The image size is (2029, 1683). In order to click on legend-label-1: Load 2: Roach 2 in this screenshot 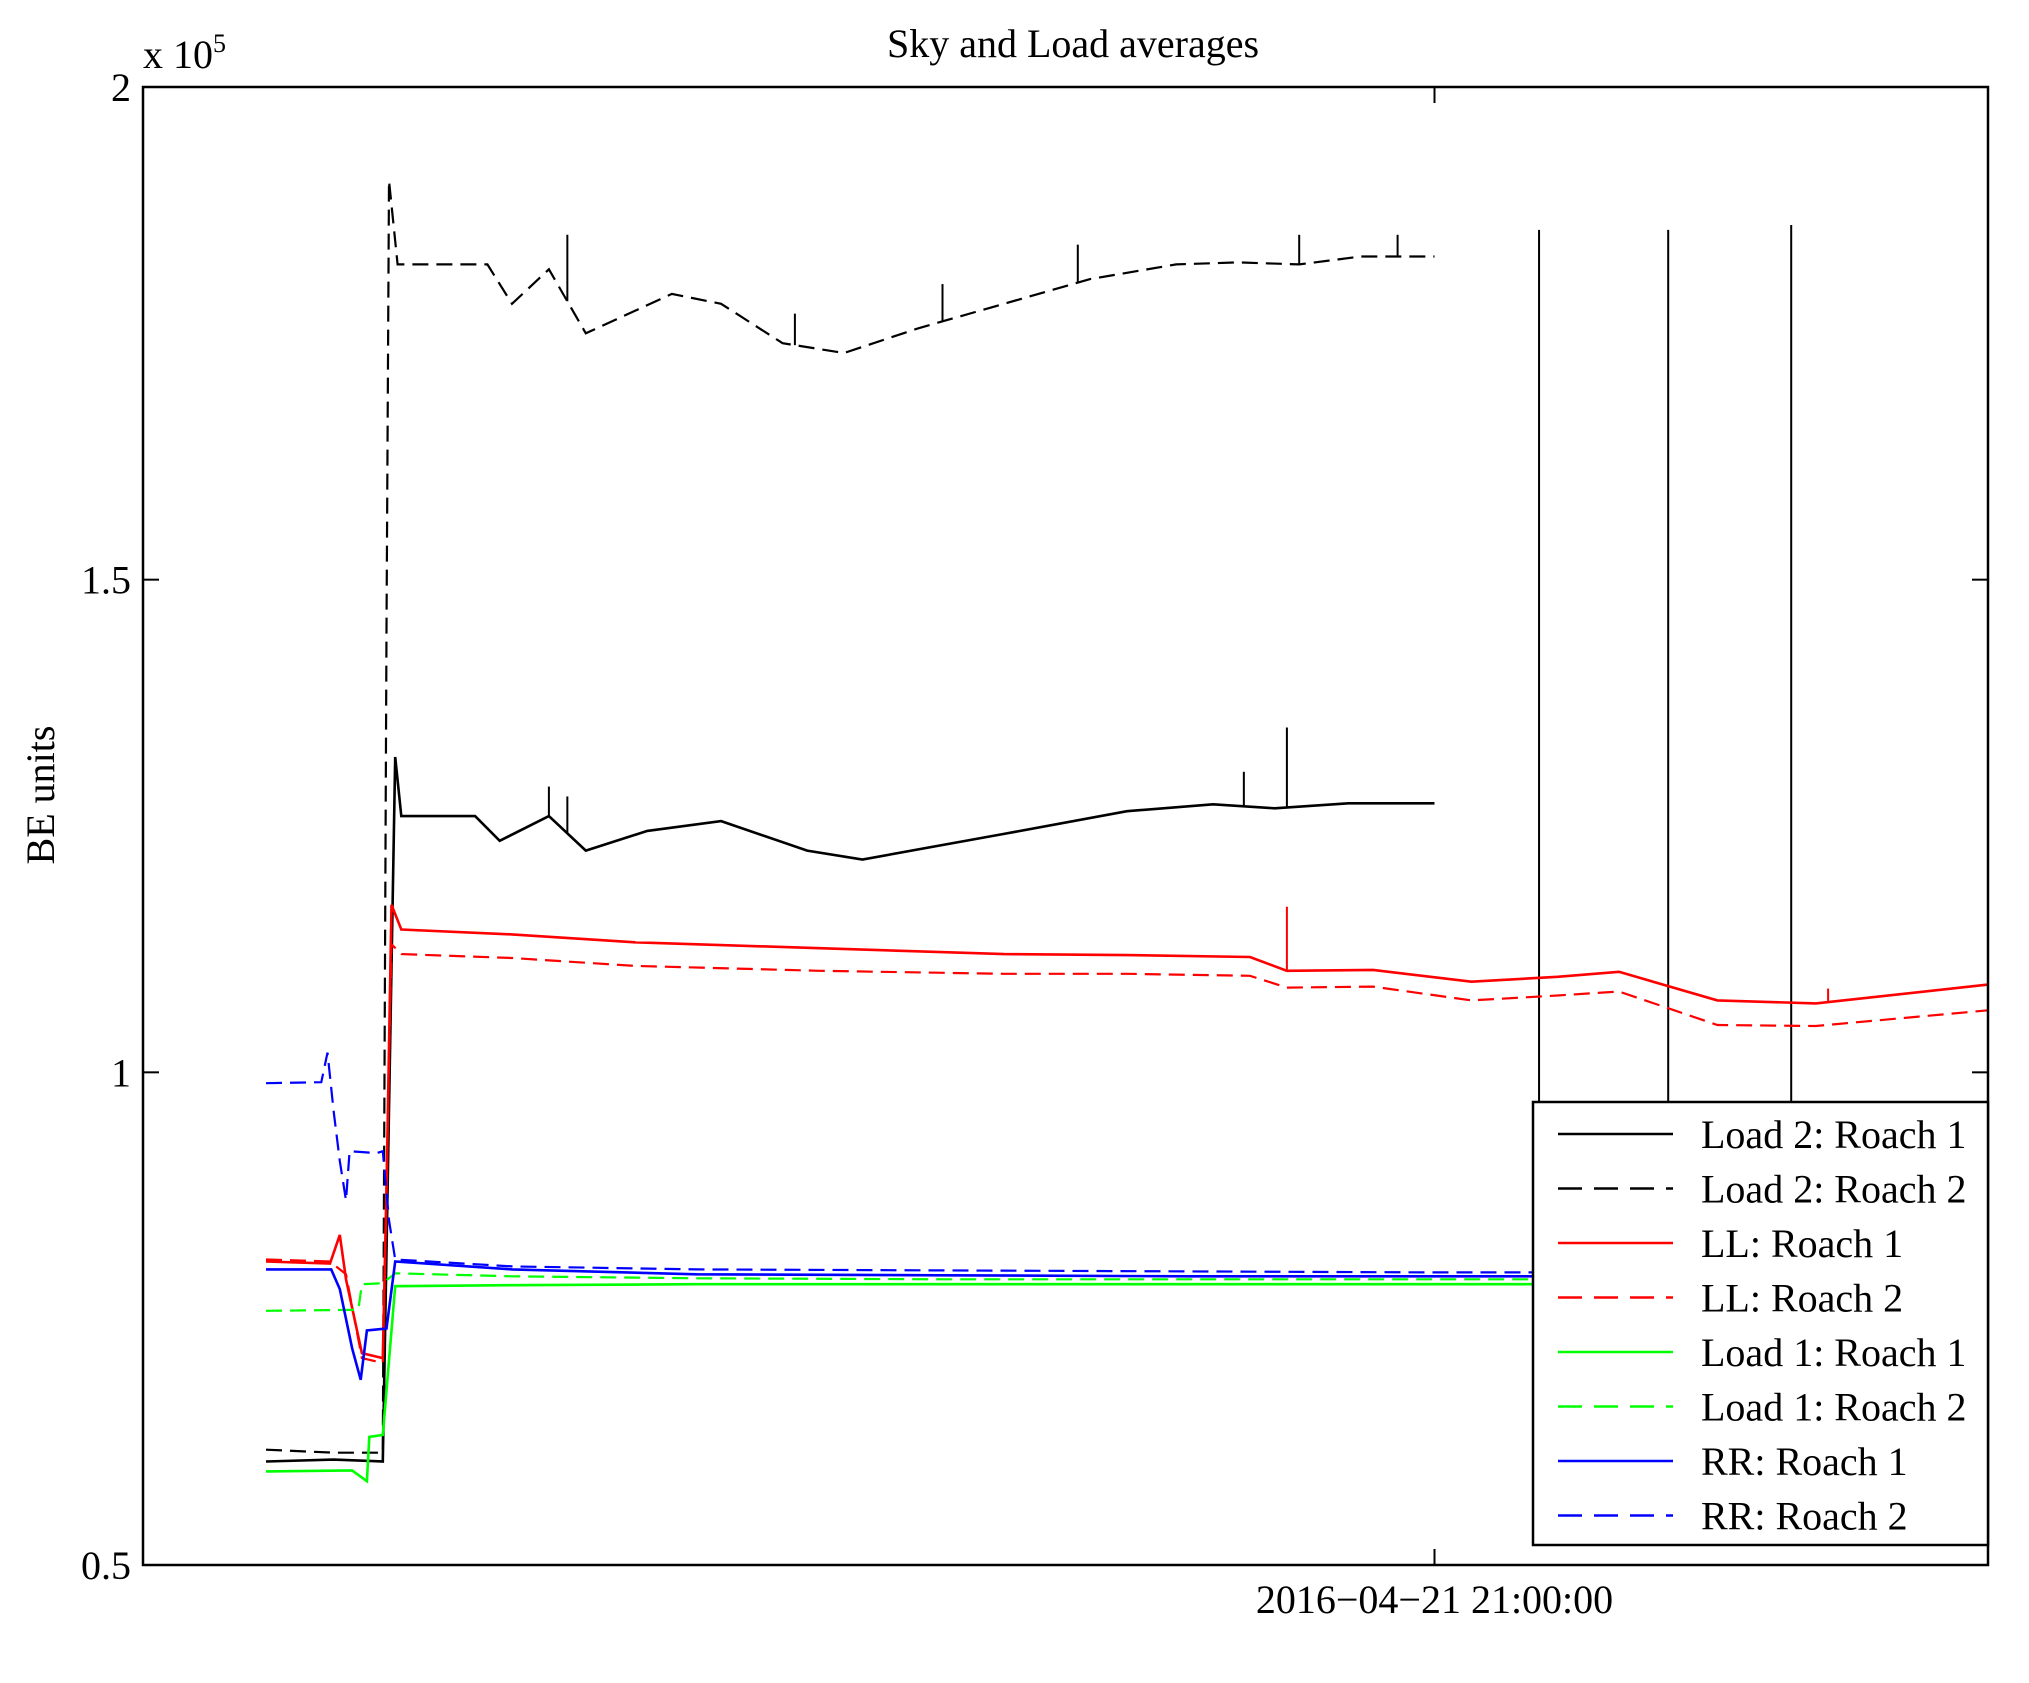, I will do `click(1834, 1189)`.